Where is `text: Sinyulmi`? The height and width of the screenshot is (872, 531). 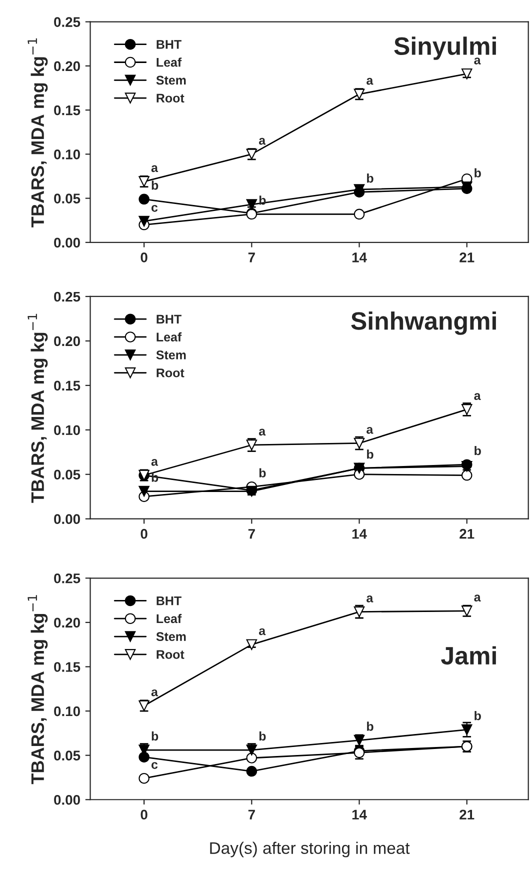
text: Sinyulmi is located at coordinates (445, 48).